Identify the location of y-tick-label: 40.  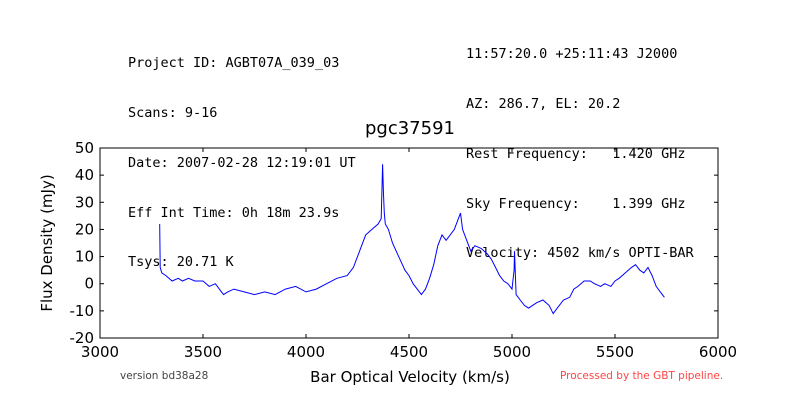
(84, 175).